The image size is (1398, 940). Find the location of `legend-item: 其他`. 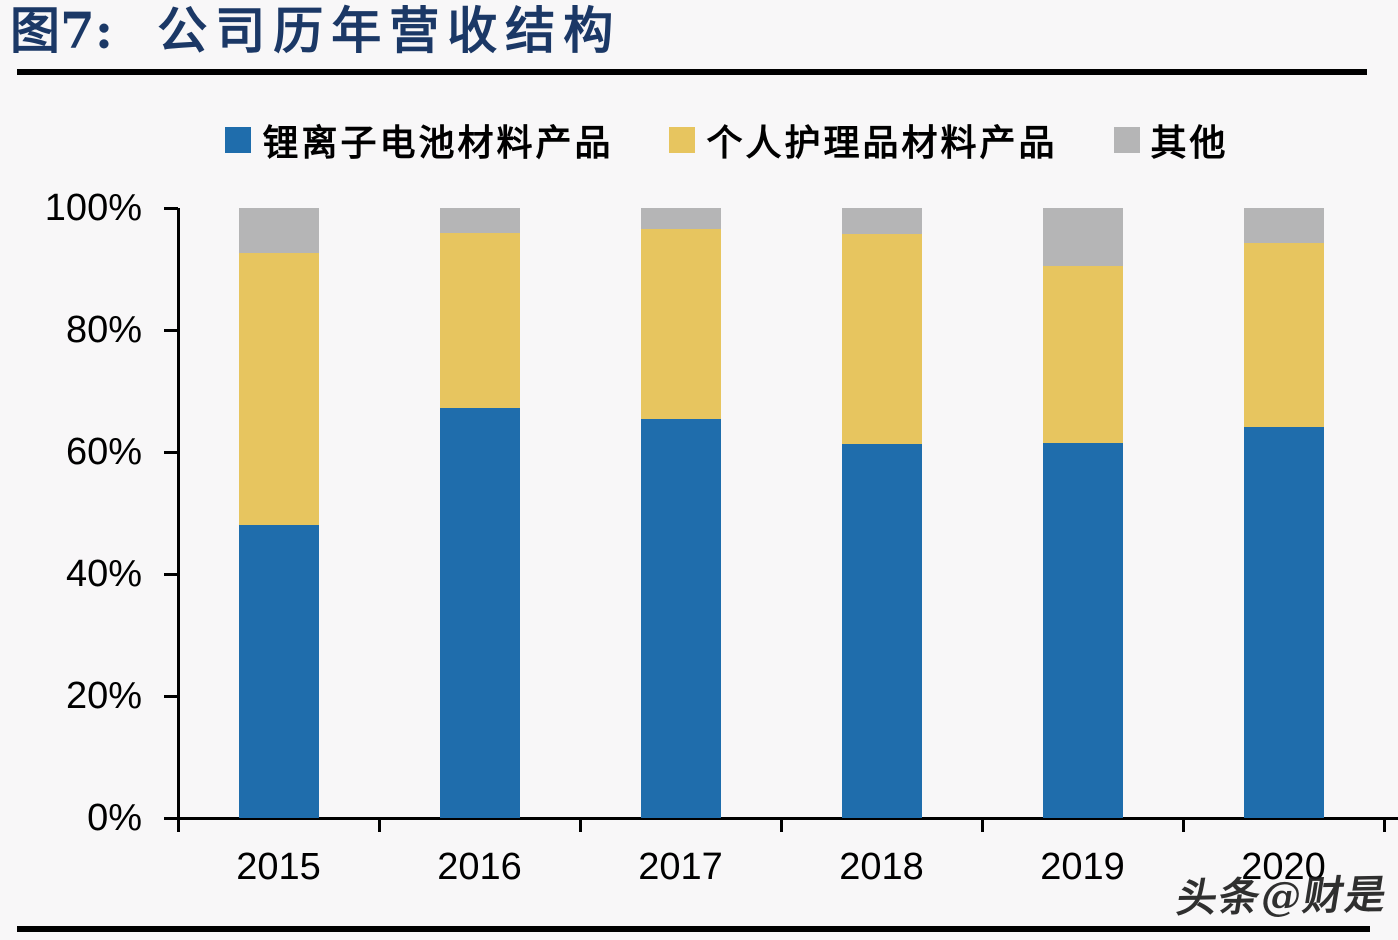

legend-item: 其他 is located at coordinates (1171, 140).